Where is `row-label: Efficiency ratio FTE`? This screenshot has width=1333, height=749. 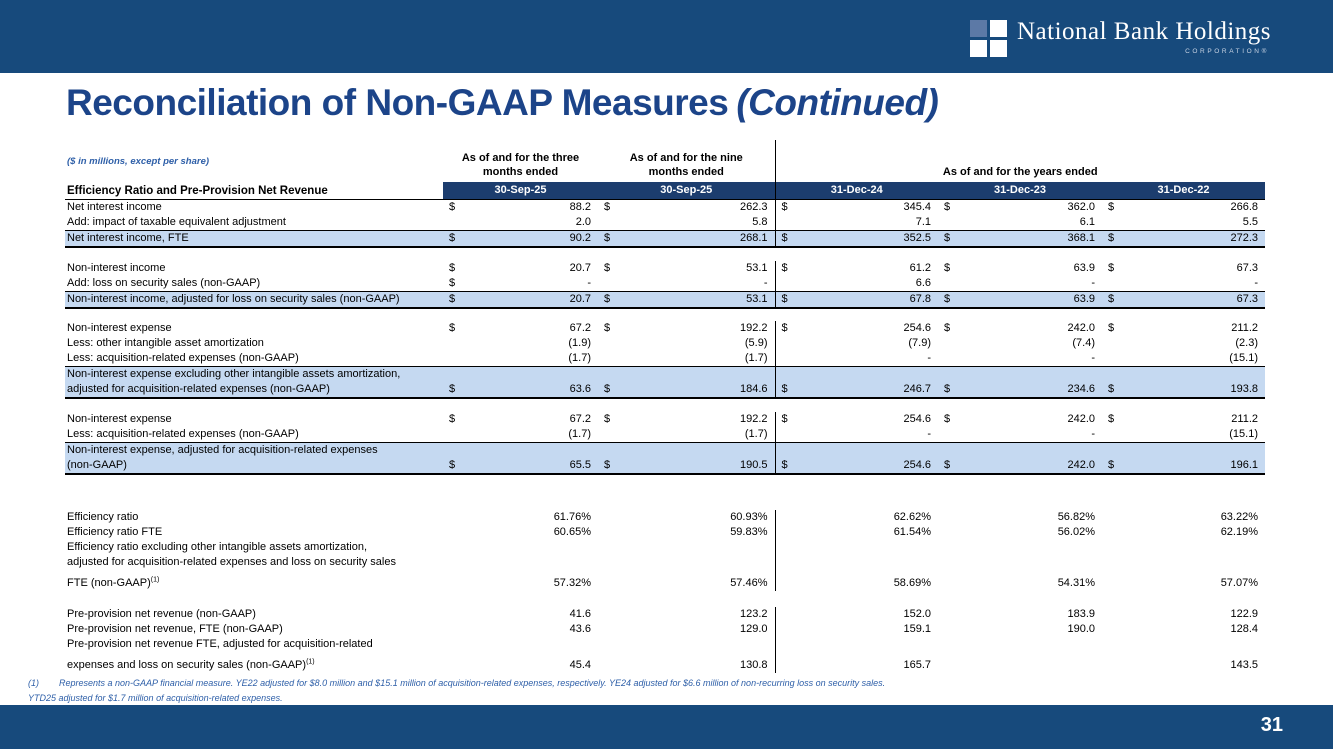 row-label: Efficiency ratio FTE is located at coordinates (115, 532).